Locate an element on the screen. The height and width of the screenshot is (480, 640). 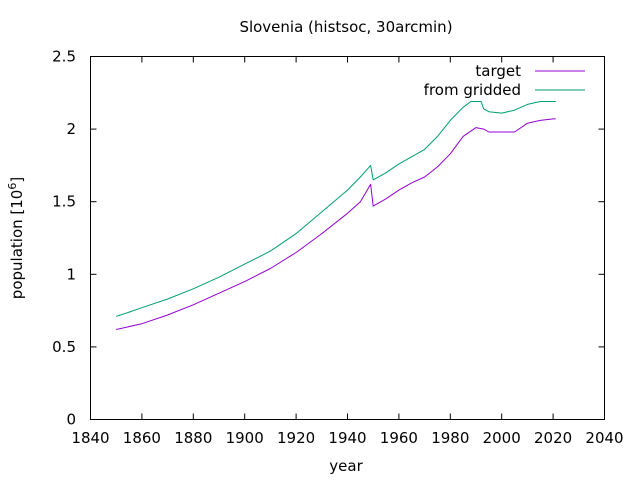
x-tick-label: 2000 is located at coordinates (502, 438).